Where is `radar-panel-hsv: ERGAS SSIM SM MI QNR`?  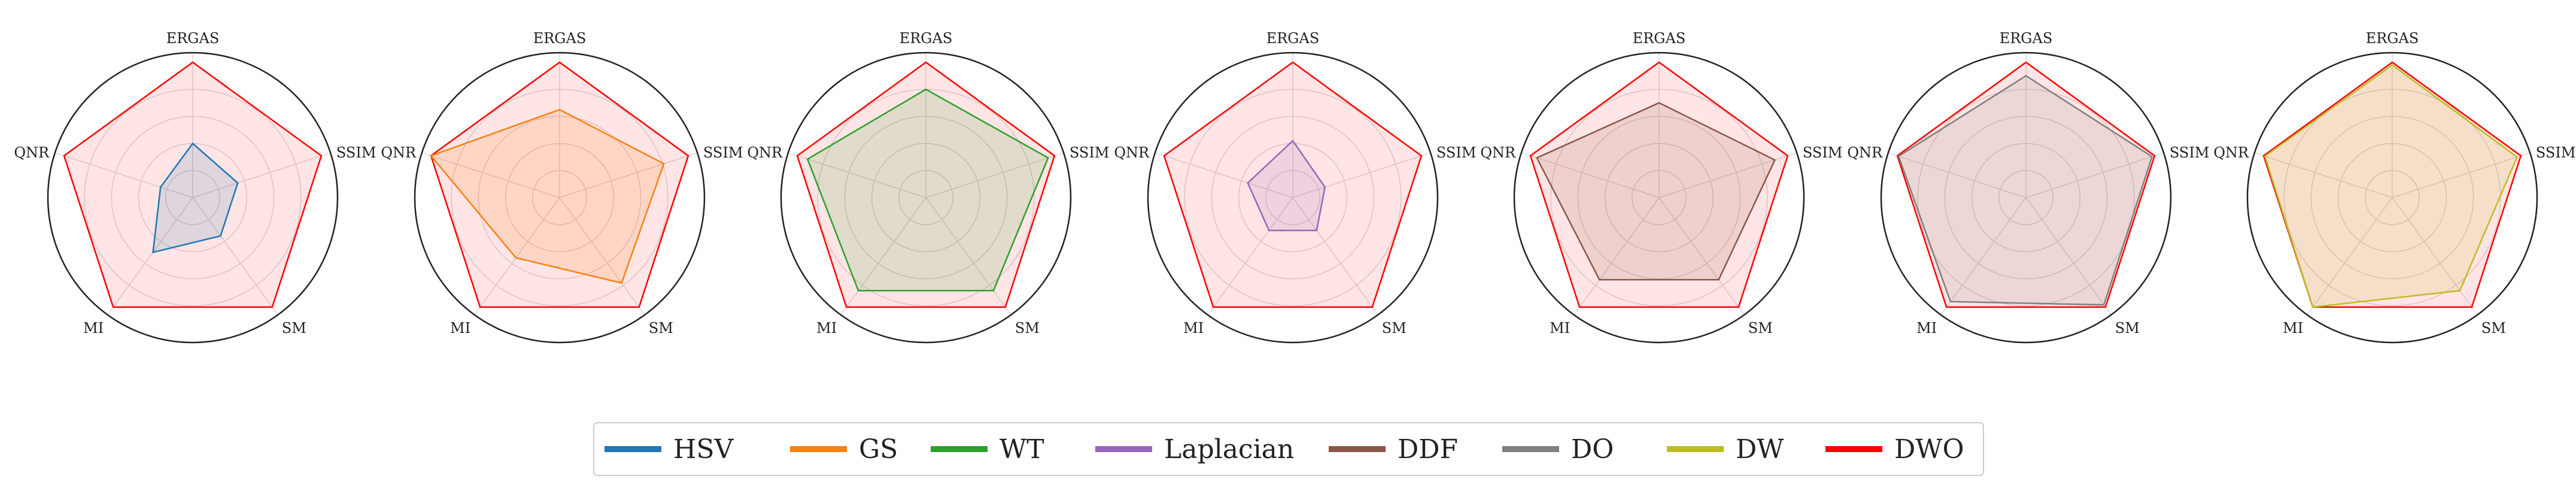
radar-panel-hsv: ERGAS SSIM SM MI QNR is located at coordinates (195, 187).